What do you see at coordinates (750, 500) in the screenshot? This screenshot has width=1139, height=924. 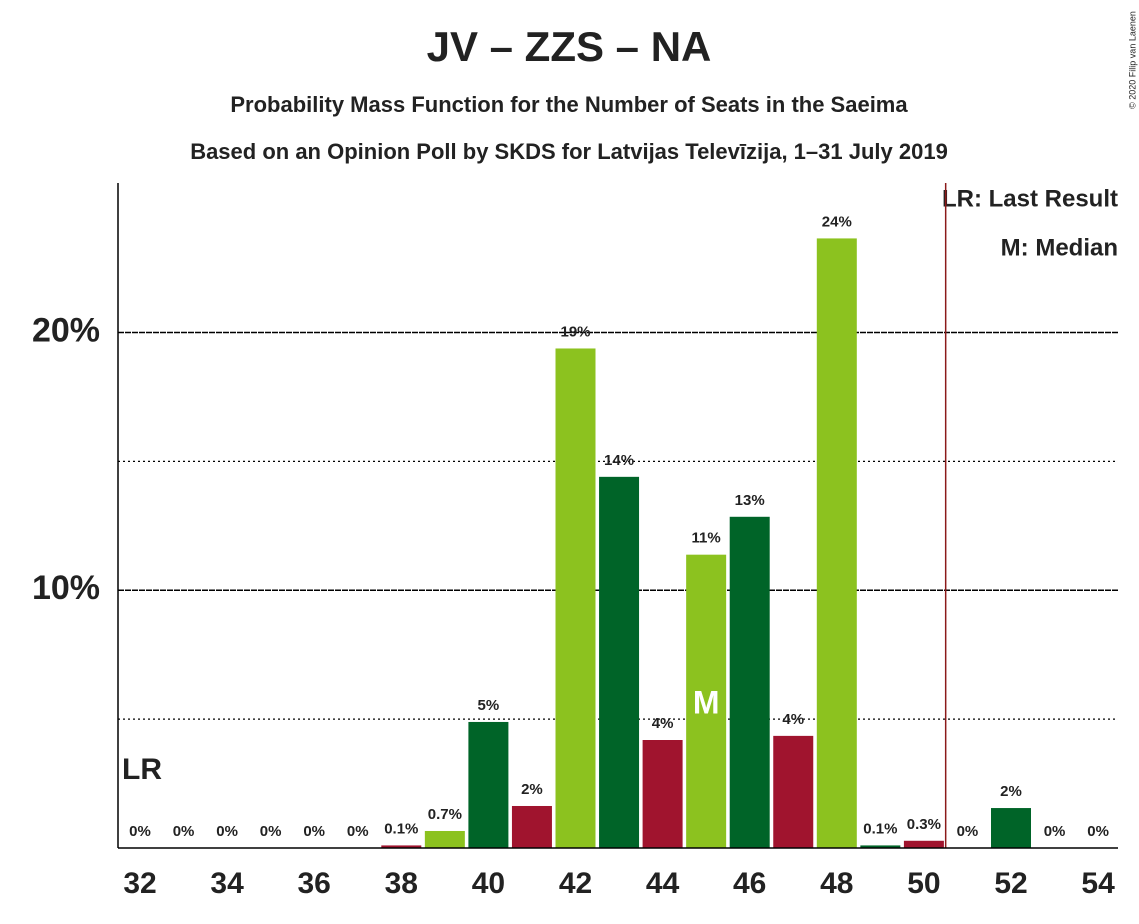 I see `value-label: 13%` at bounding box center [750, 500].